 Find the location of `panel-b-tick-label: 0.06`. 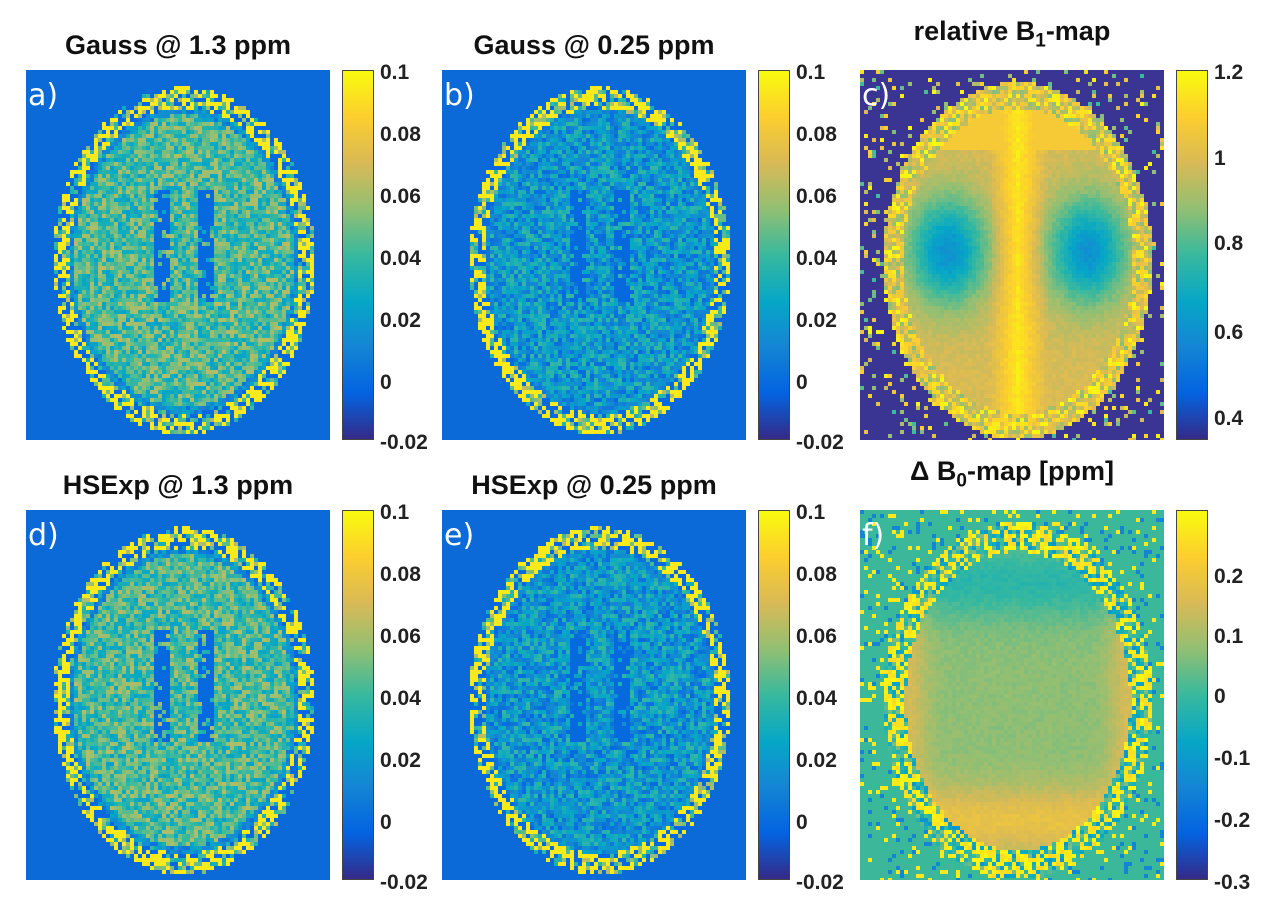

panel-b-tick-label: 0.06 is located at coordinates (816, 196).